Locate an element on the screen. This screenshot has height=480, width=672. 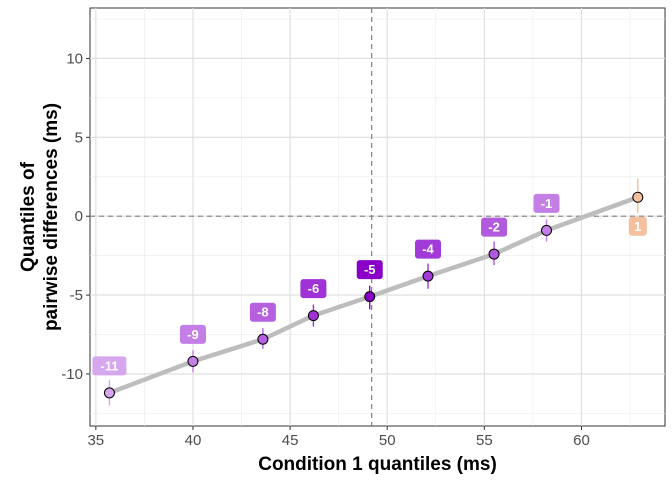
difference-label: -9 is located at coordinates (193, 334).